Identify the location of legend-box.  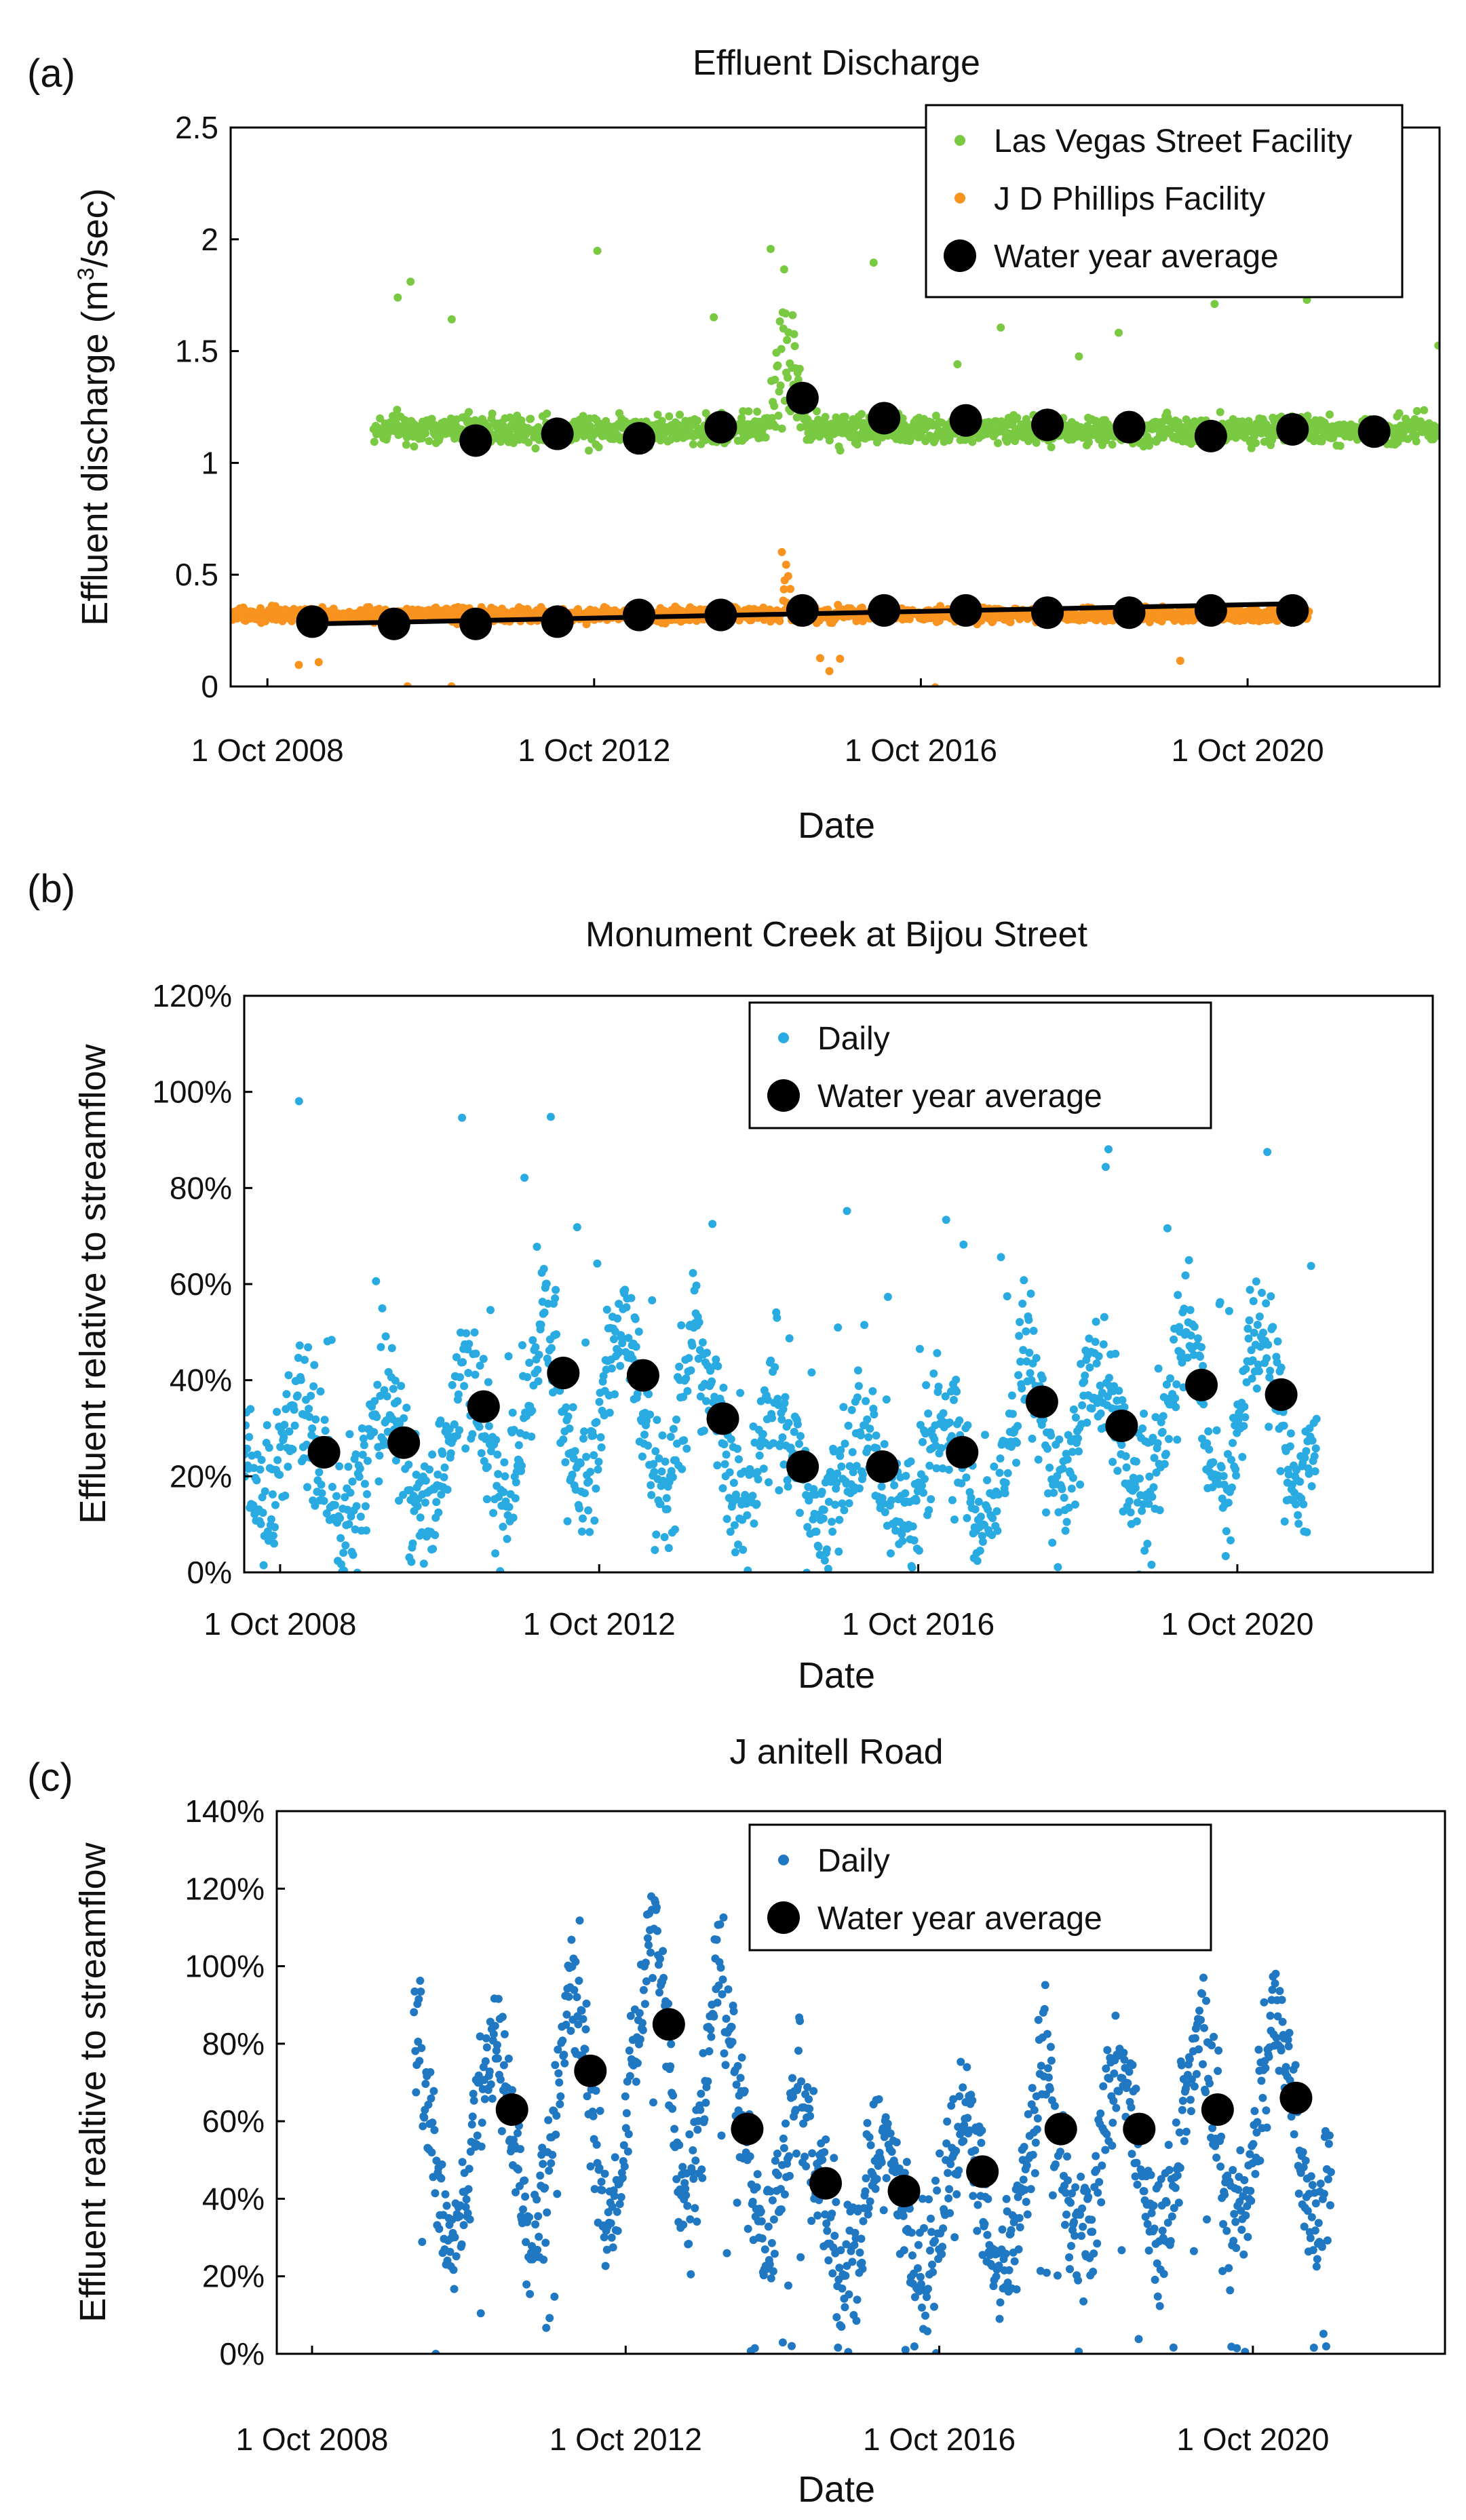
(980, 1065).